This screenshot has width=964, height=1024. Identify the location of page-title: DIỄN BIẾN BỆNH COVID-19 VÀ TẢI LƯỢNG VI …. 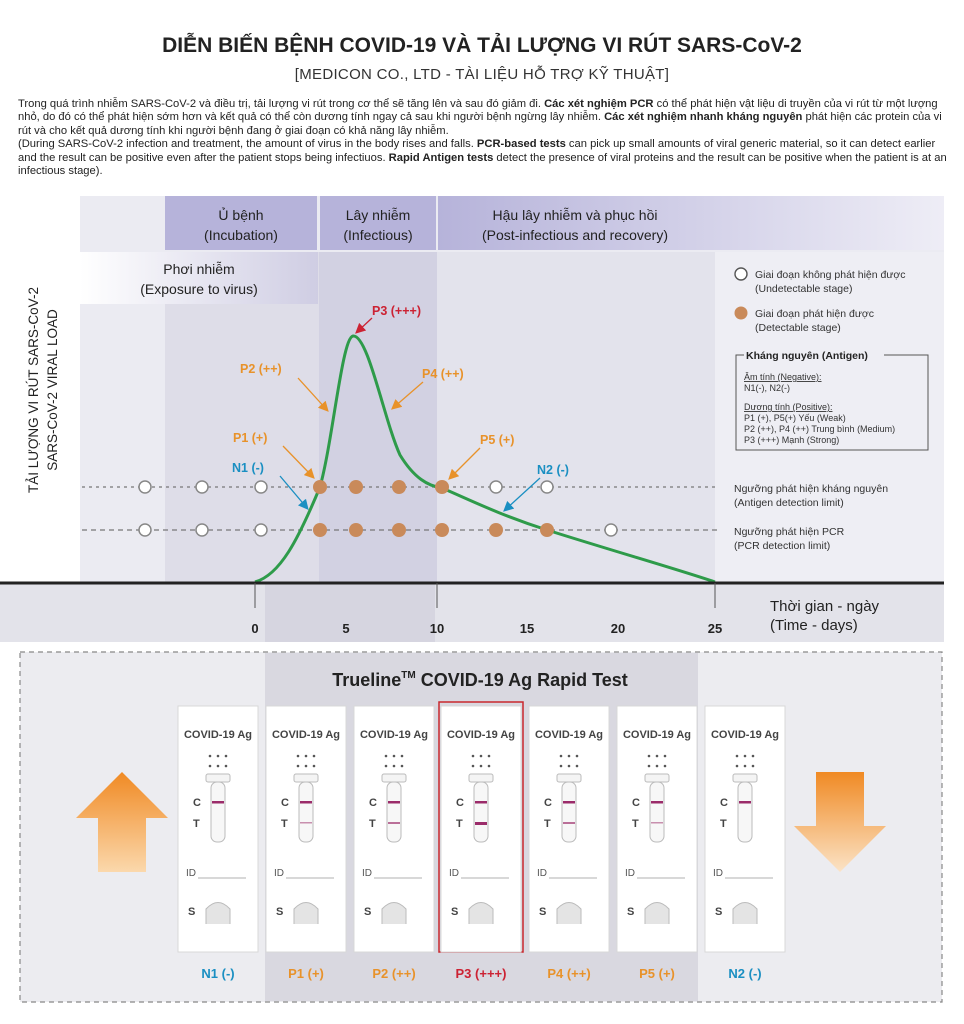
(482, 45).